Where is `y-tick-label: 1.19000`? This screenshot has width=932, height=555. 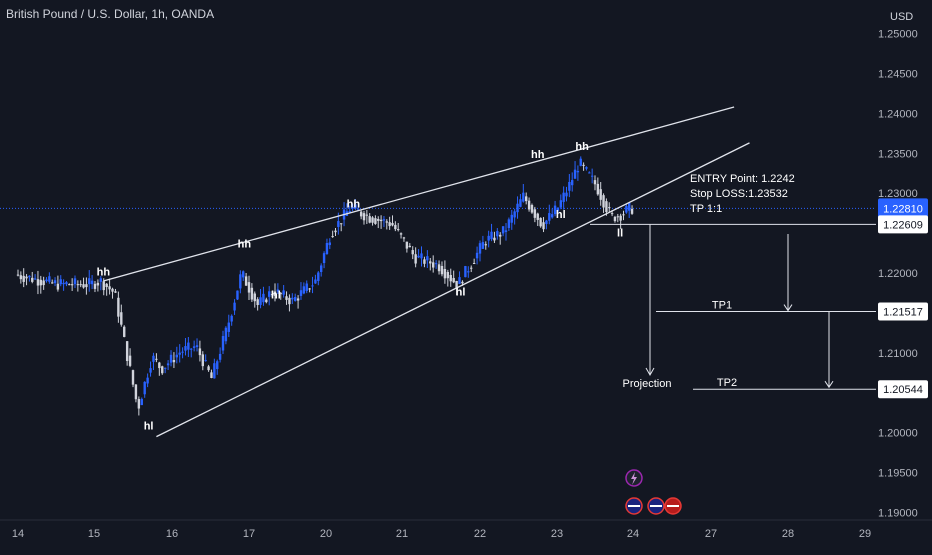 y-tick-label: 1.19000 is located at coordinates (898, 513).